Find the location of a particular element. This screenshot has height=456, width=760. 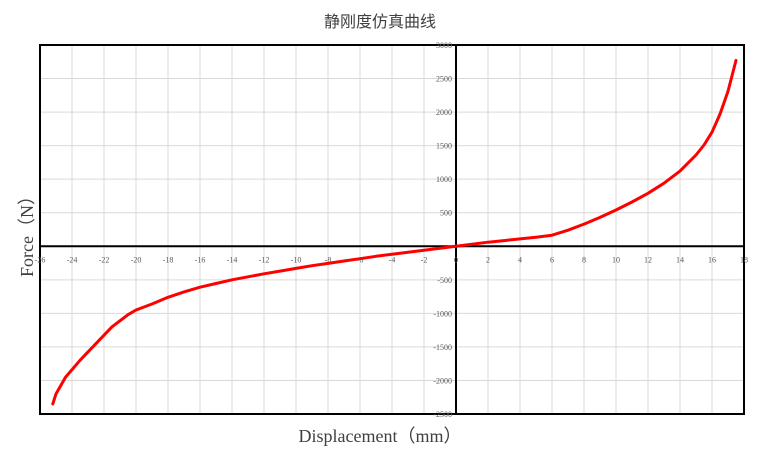

x-tick-label: -4 is located at coordinates (392, 259).